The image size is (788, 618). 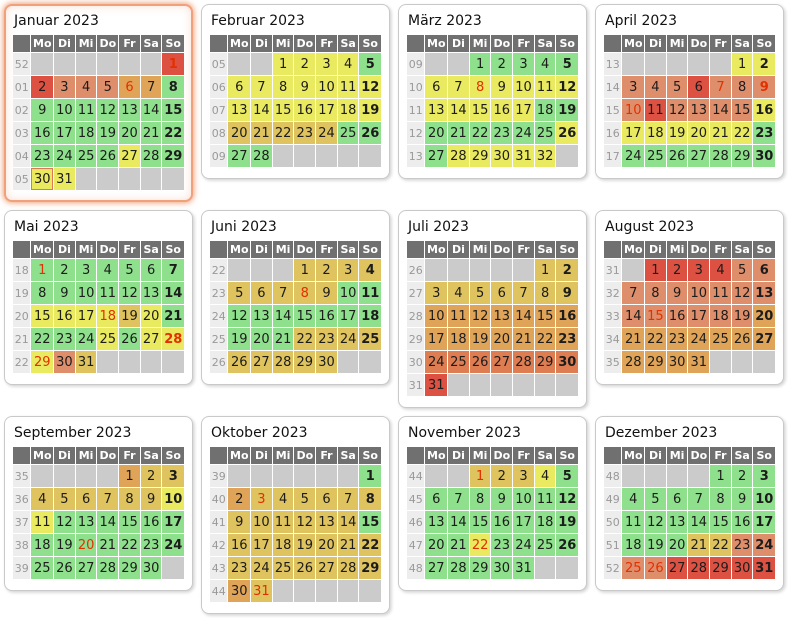 What do you see at coordinates (22, 87) in the screenshot?
I see `week-number: 01` at bounding box center [22, 87].